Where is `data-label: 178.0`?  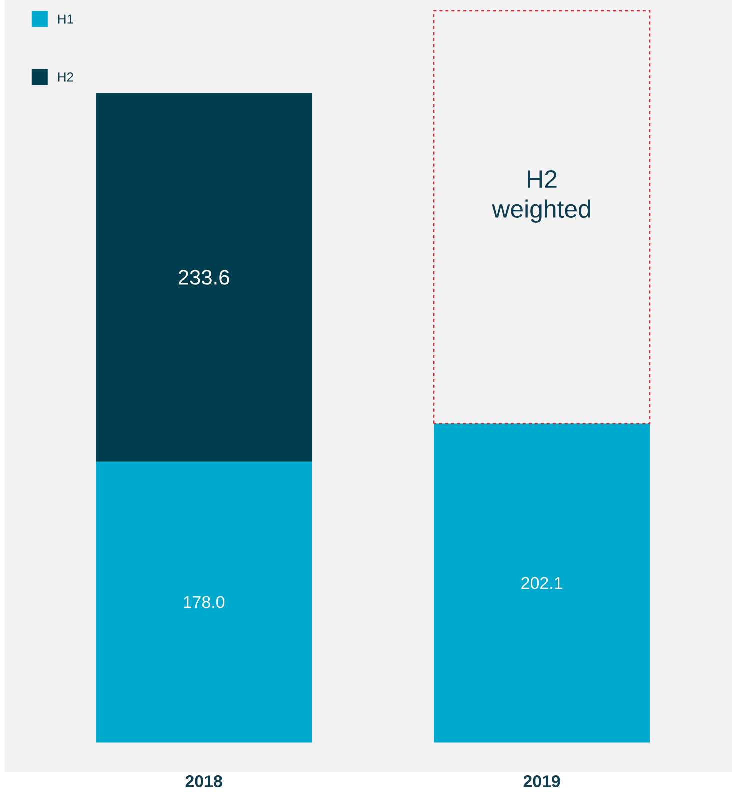
data-label: 178.0 is located at coordinates (204, 602).